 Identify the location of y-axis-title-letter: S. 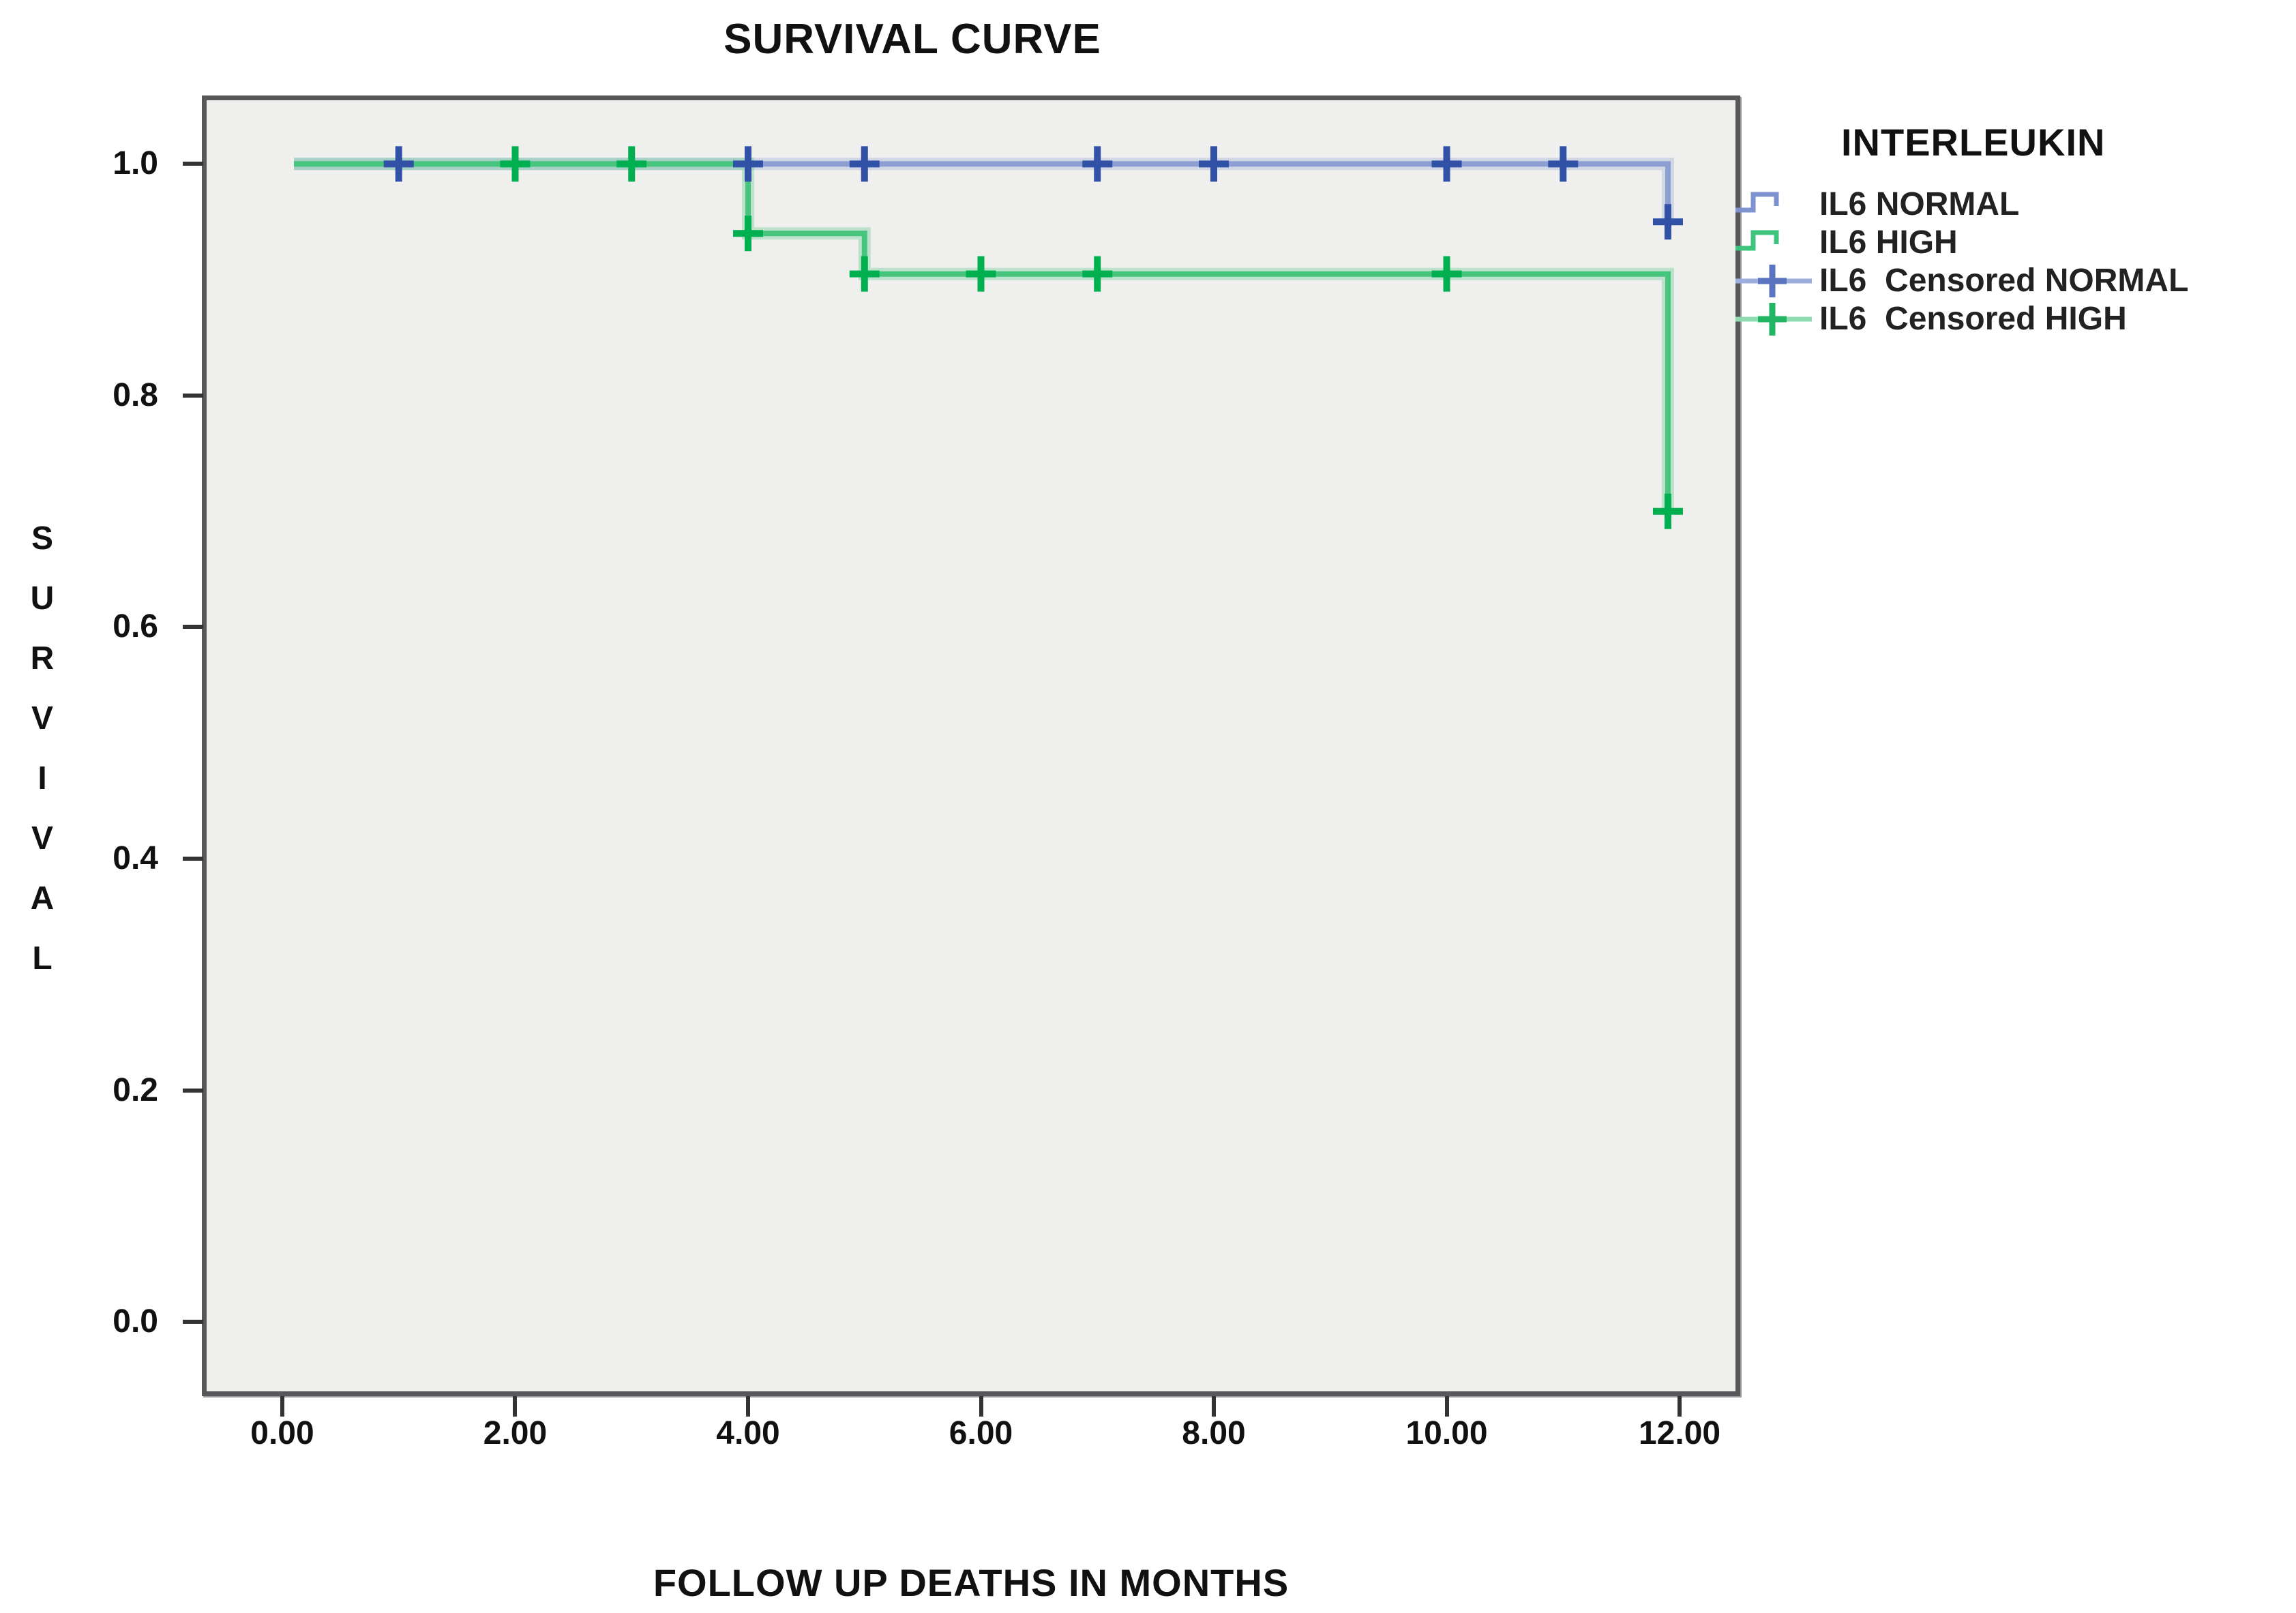
(42, 538).